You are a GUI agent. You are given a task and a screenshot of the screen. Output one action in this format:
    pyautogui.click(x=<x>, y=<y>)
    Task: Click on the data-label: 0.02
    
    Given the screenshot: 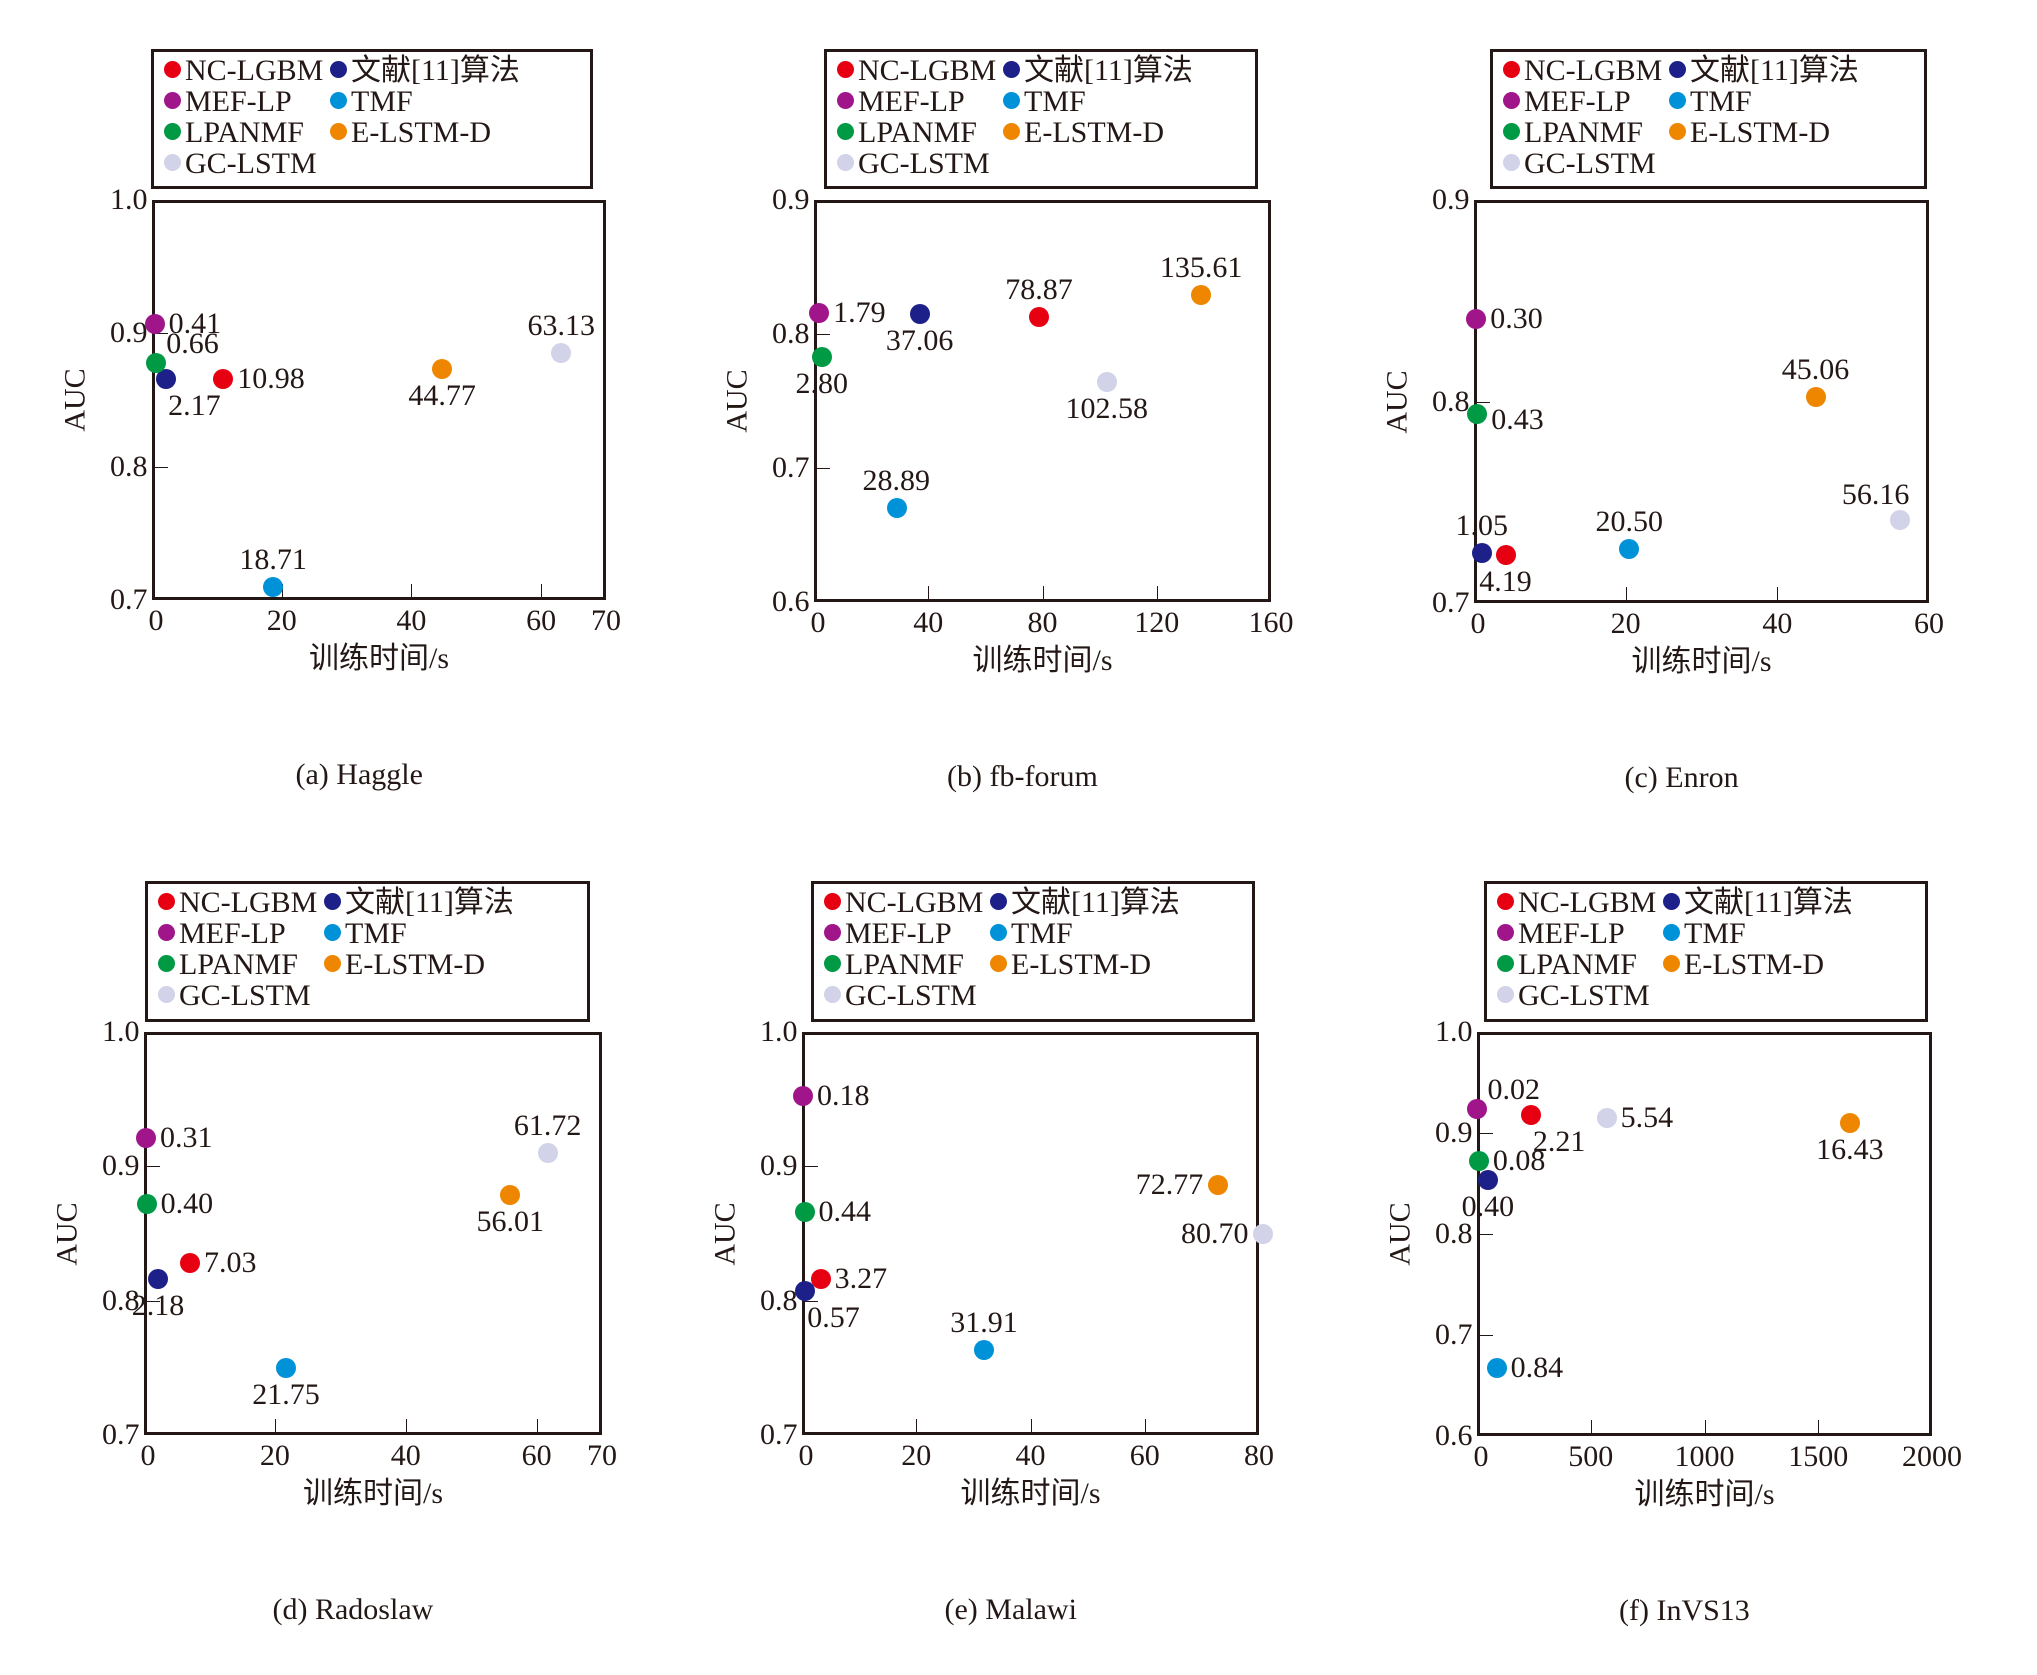 What is the action you would take?
    pyautogui.click(x=1513, y=1089)
    